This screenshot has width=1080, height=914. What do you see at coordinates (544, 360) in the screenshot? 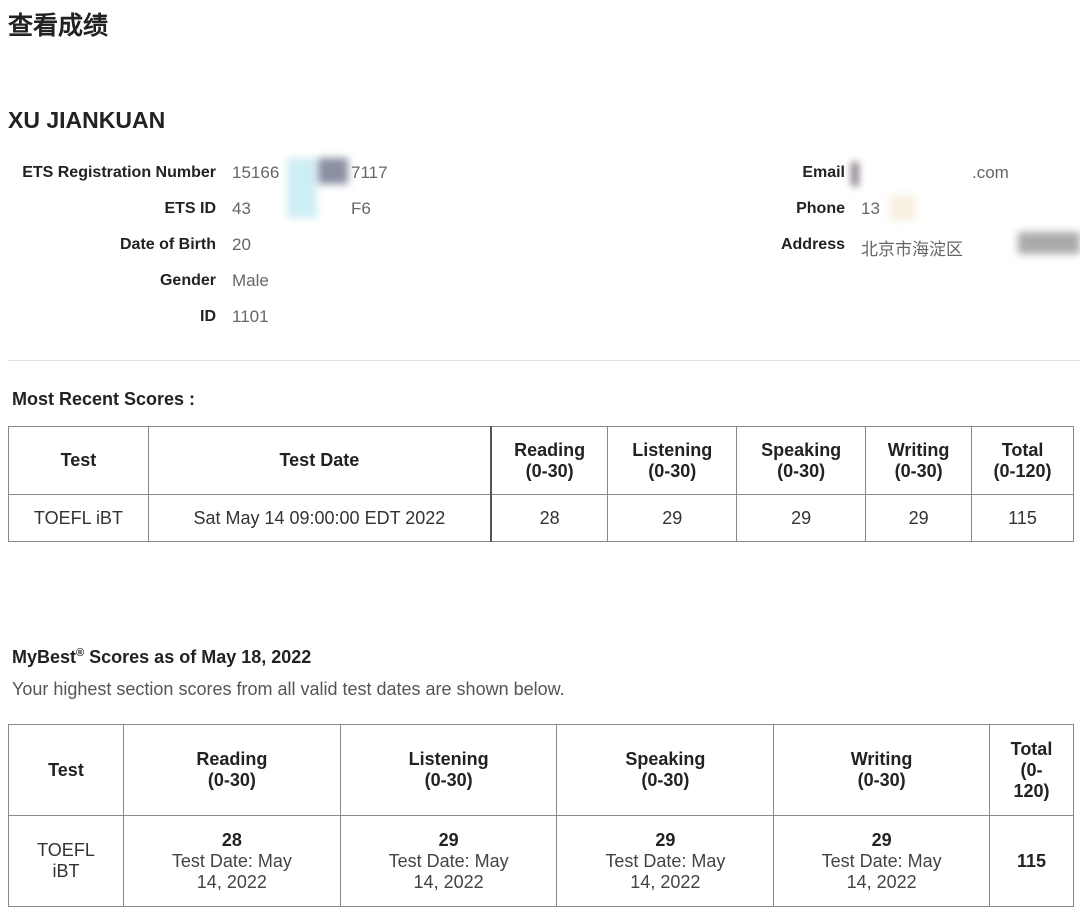
I see `divider` at bounding box center [544, 360].